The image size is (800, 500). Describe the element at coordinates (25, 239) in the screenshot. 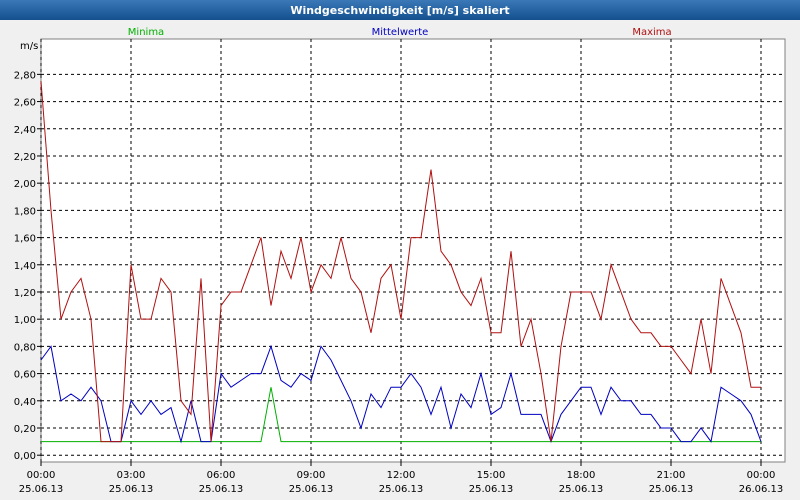

I see `y-tick-label: 1,60` at that location.